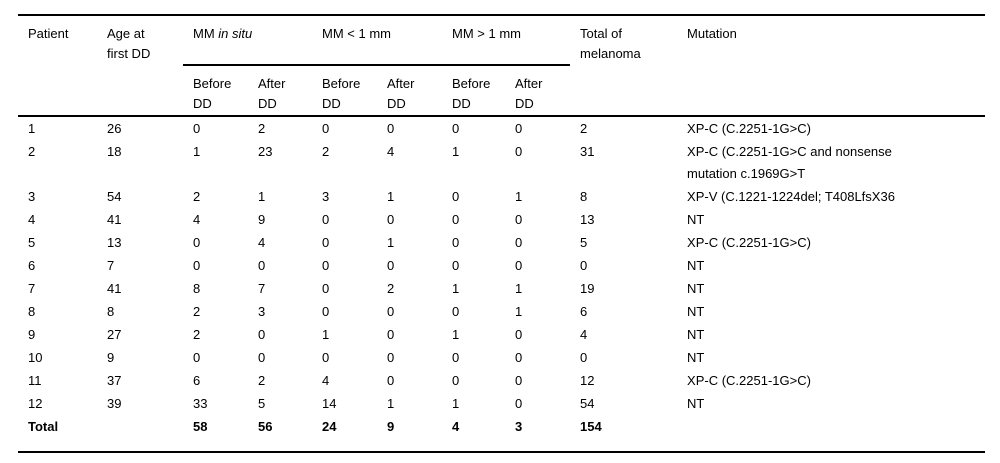 The image size is (1000, 463). I want to click on mm-insitu-before-cell: 4, so click(197, 219).